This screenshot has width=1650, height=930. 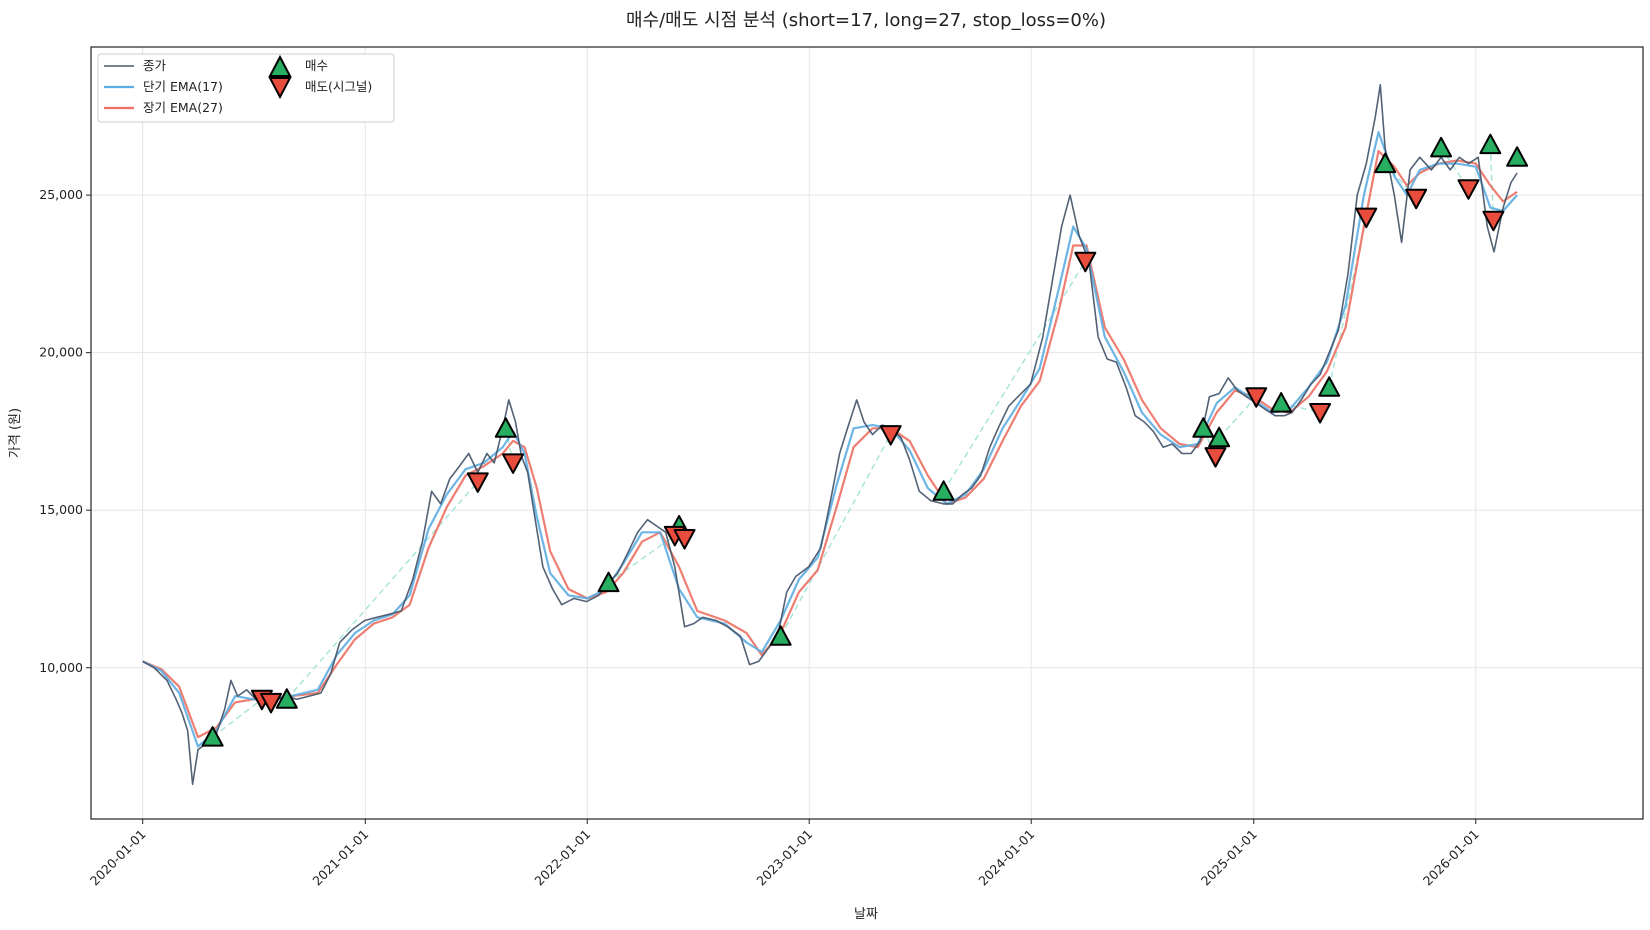 What do you see at coordinates (61, 194) in the screenshot?
I see `y-tick-label: 25,000` at bounding box center [61, 194].